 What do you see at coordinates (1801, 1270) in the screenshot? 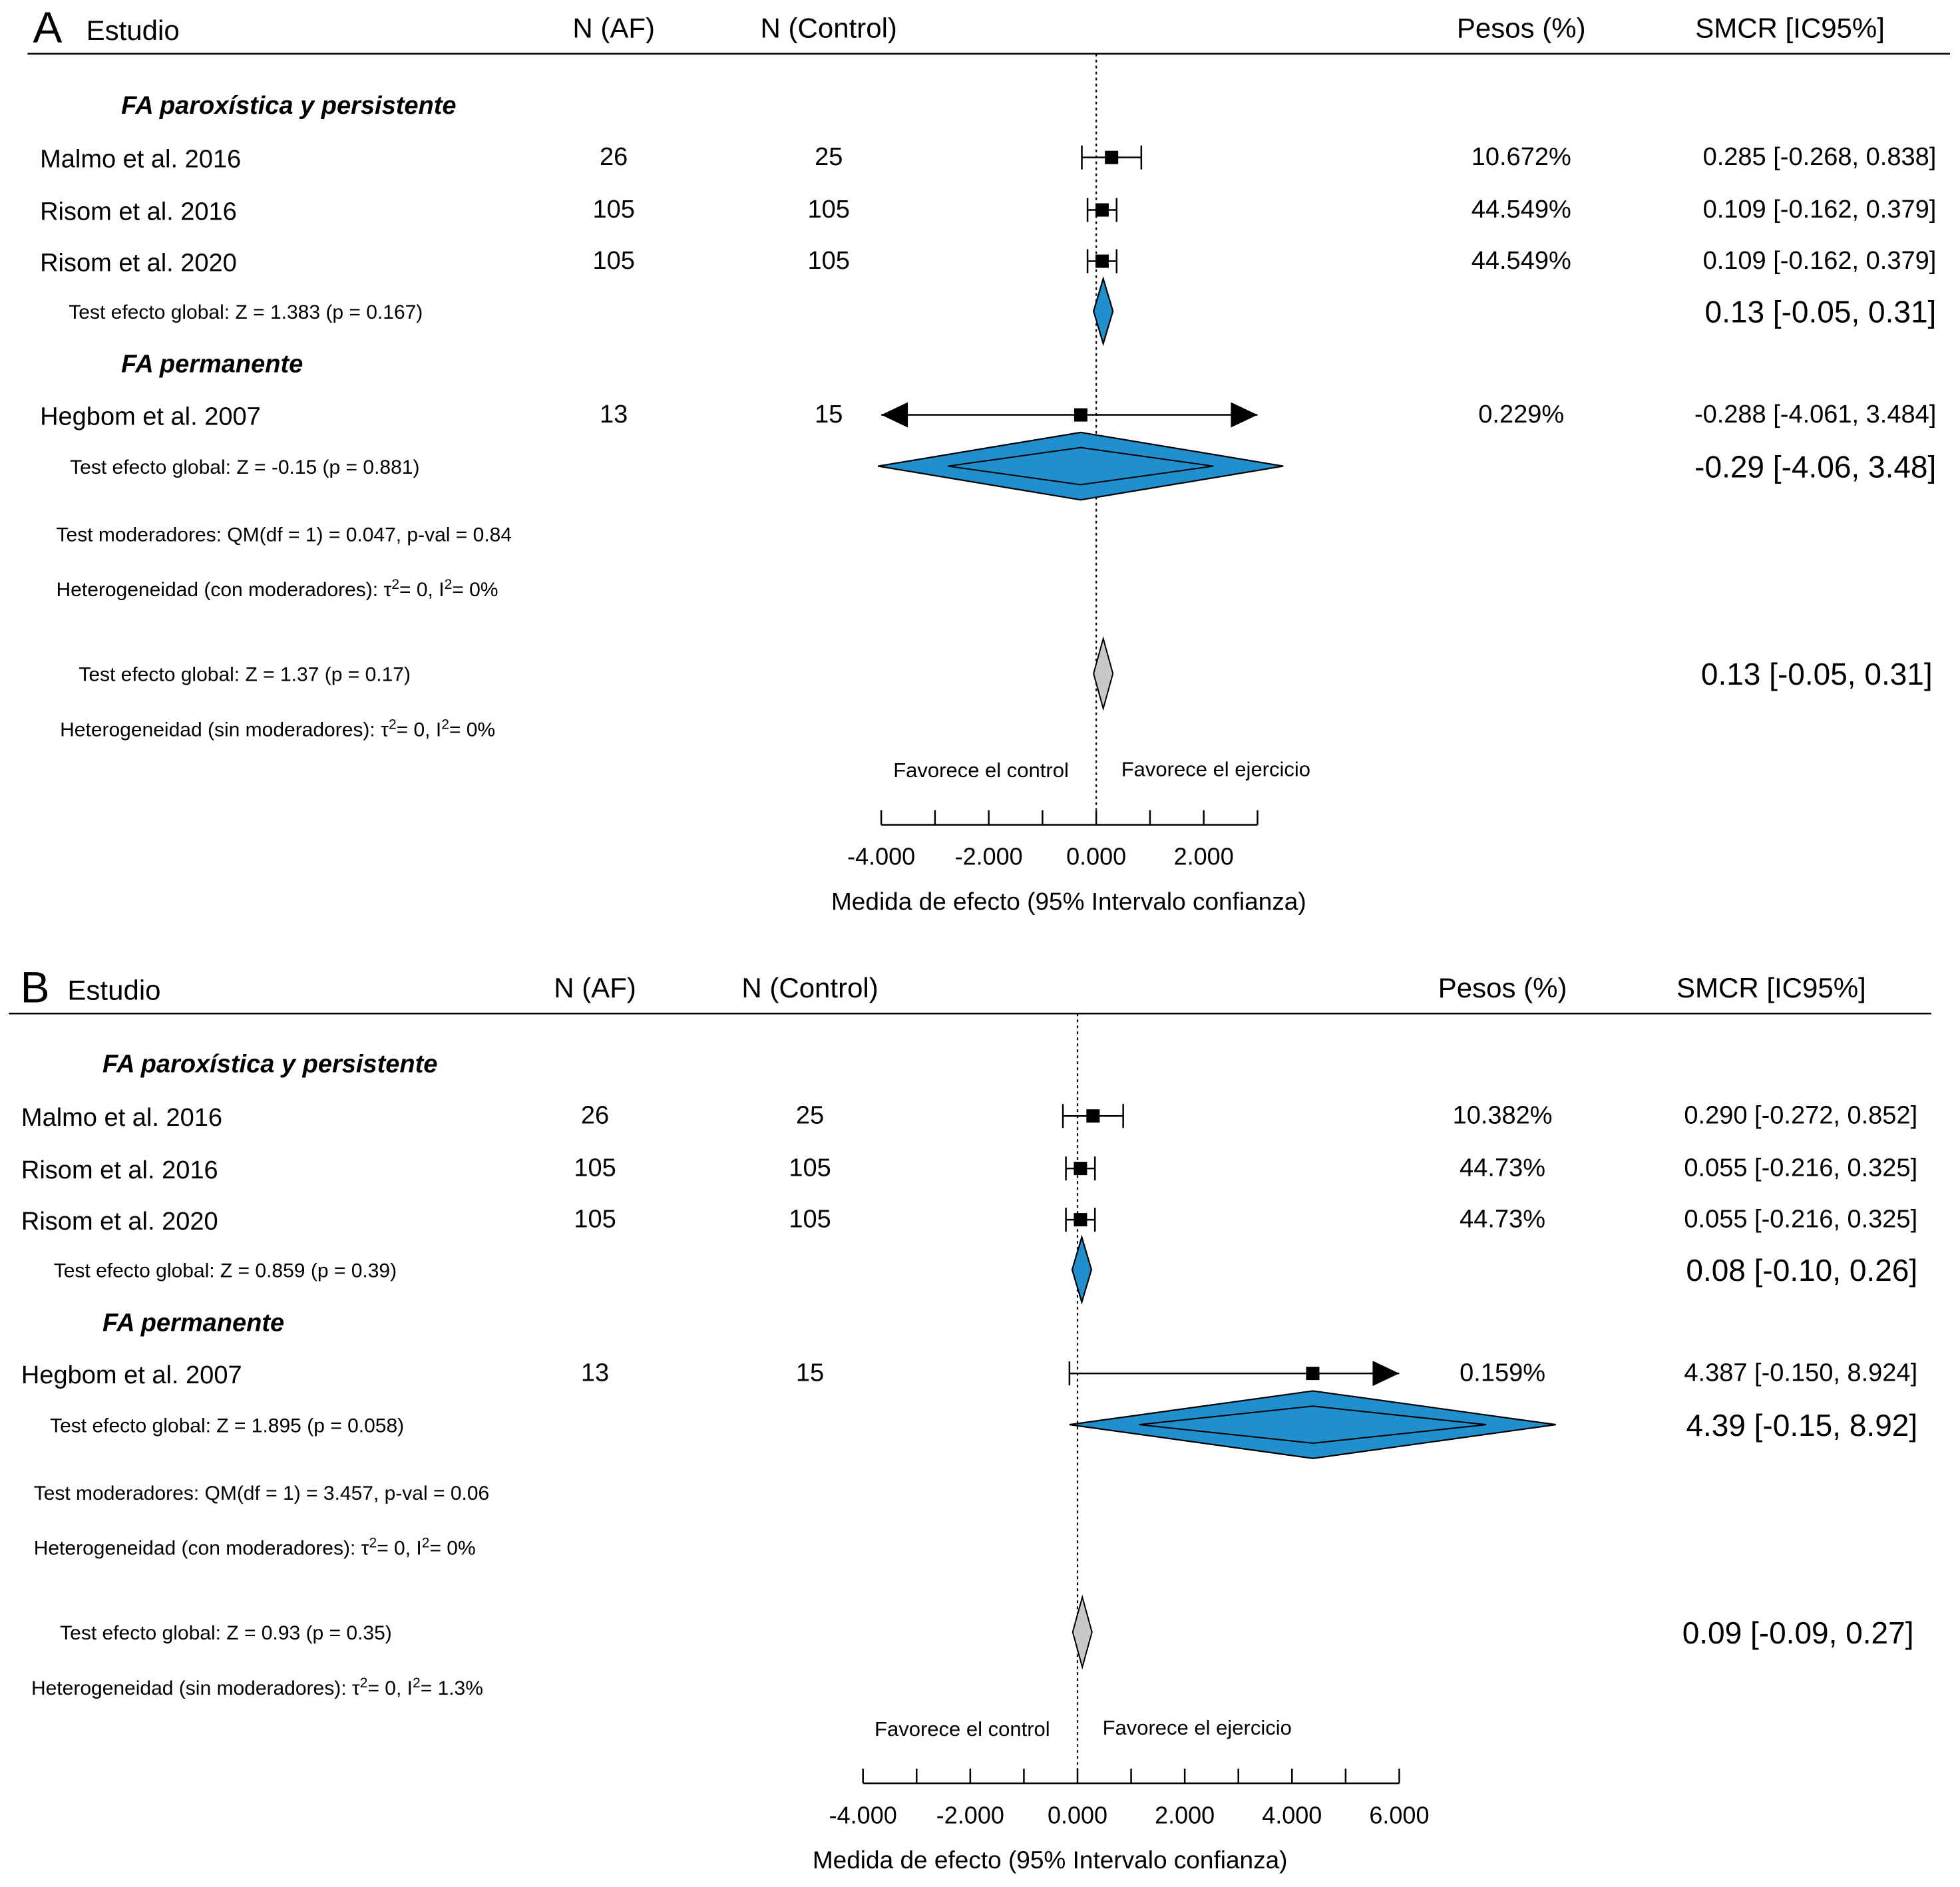
I see `subgroup-summary-value: 0.08 [-0.10, 0.26]` at bounding box center [1801, 1270].